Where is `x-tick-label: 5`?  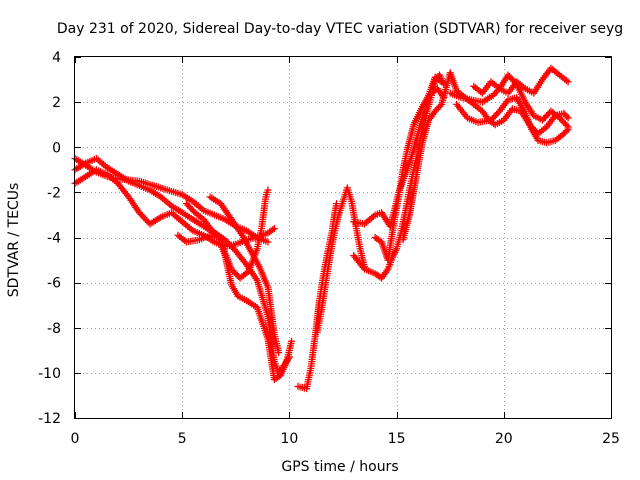 x-tick-label: 5 is located at coordinates (182, 439).